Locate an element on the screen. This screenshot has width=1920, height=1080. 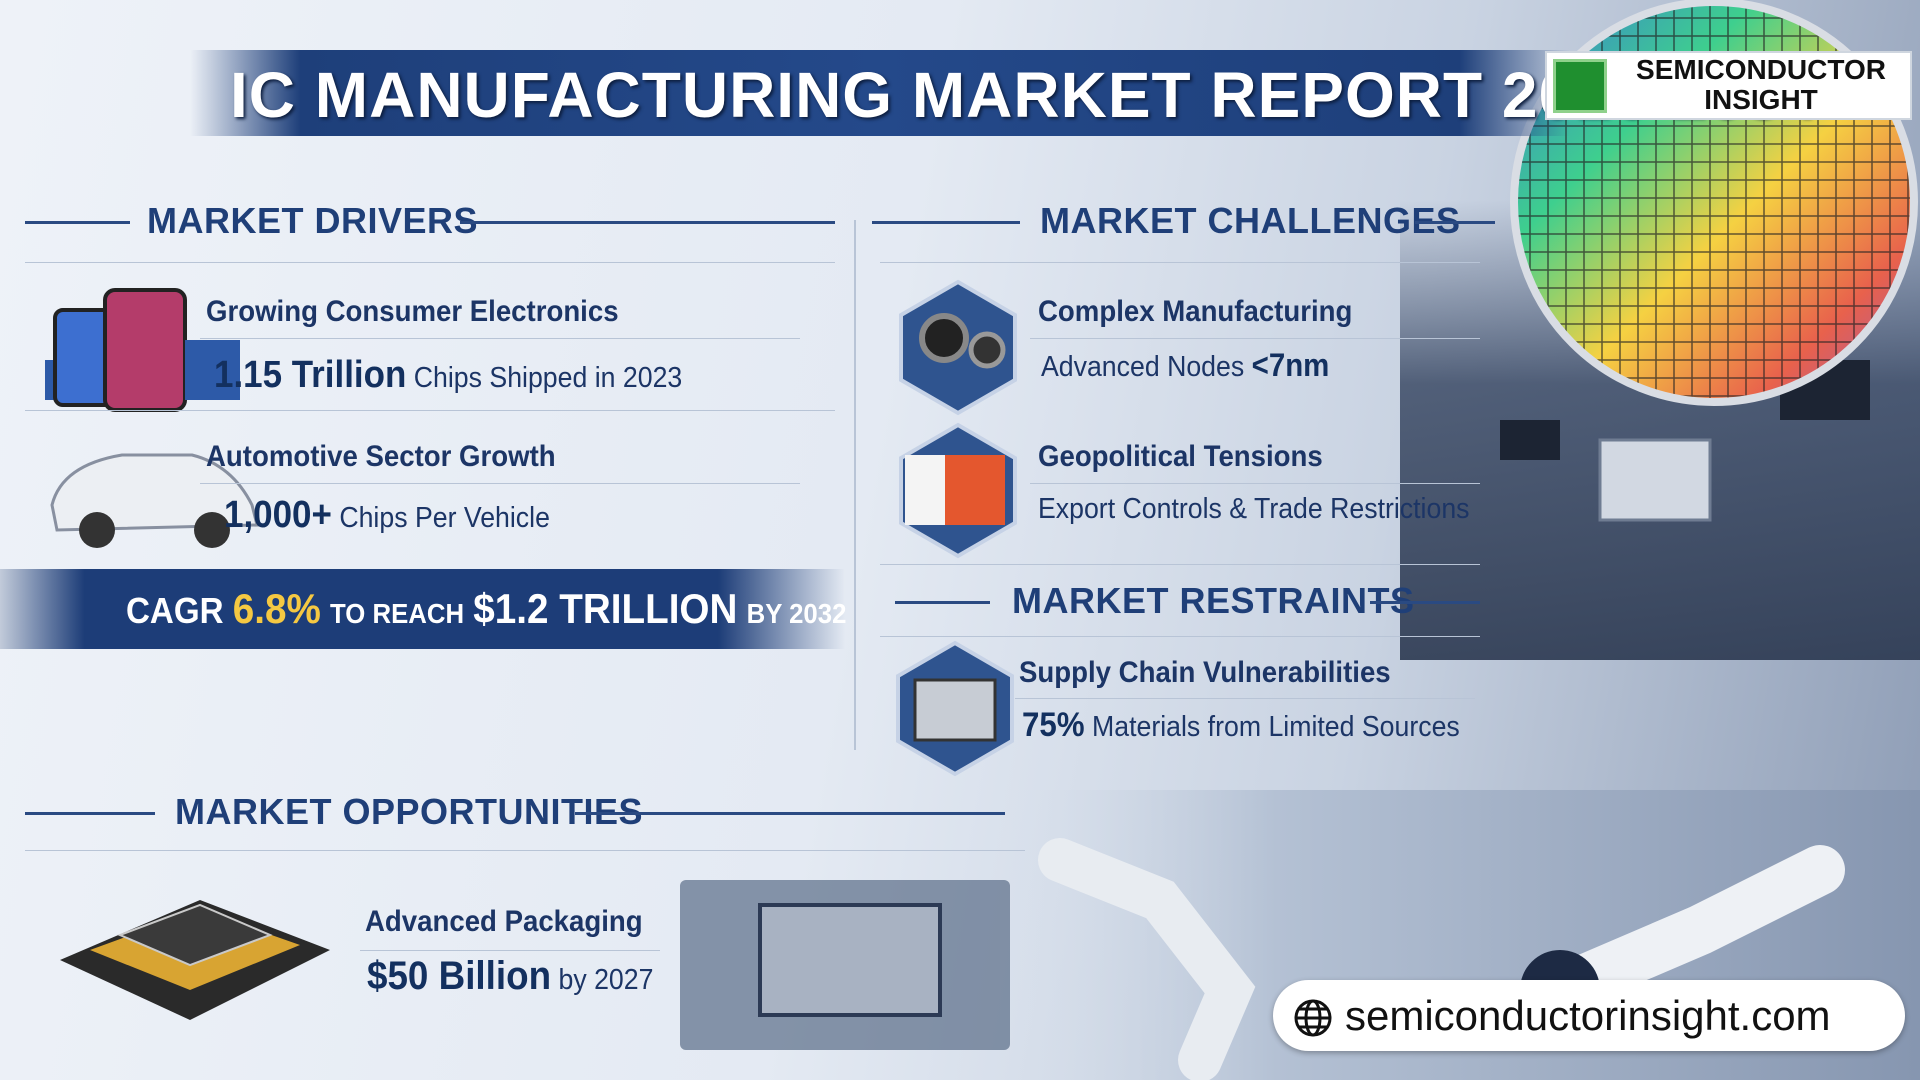
stat-value: 1.15 Trillion is located at coordinates (310, 375).